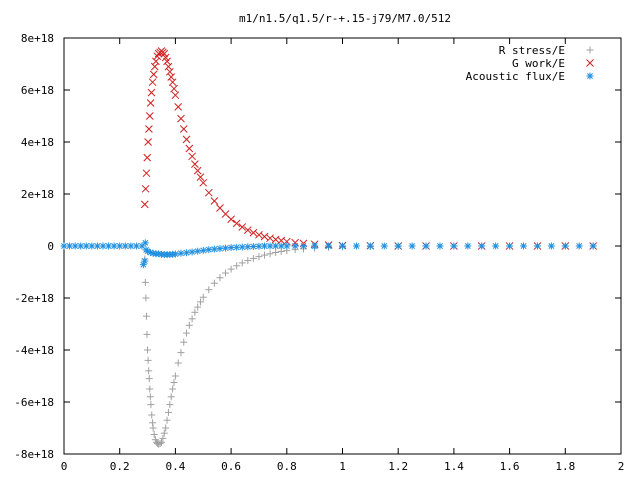  What do you see at coordinates (454, 466) in the screenshot?
I see `x-tick-label: 1.4` at bounding box center [454, 466].